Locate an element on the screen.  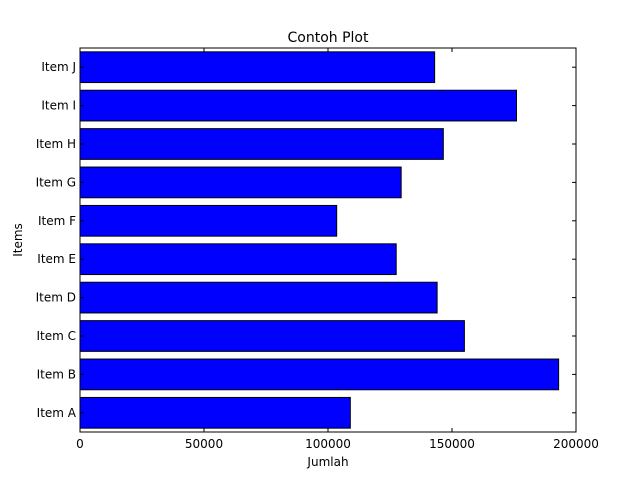
y-tick-label-item-h: Item H is located at coordinates (56, 144).